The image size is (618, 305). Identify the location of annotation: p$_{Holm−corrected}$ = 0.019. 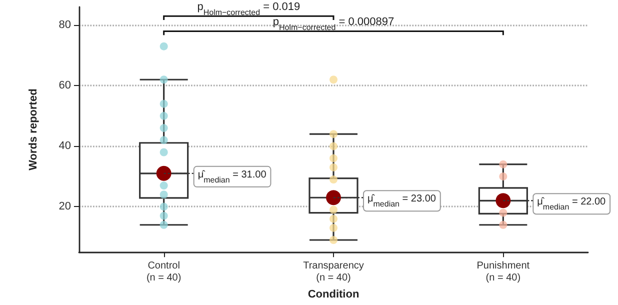
(248, 9).